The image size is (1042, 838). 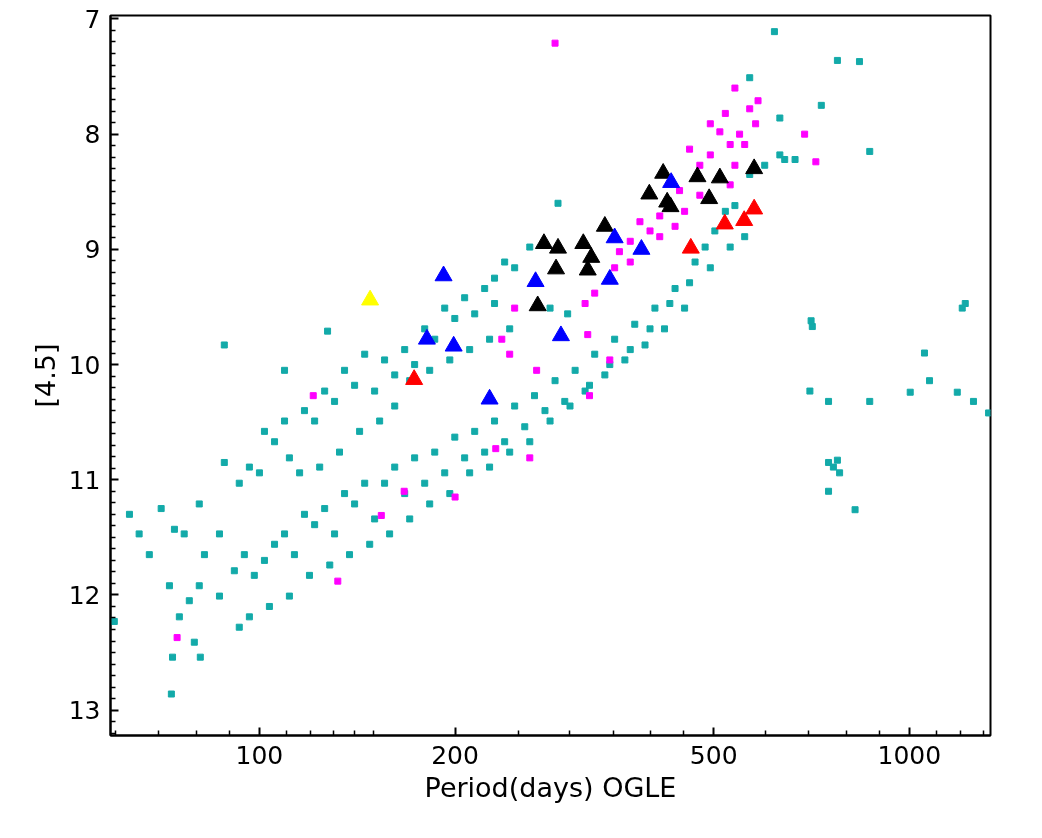 What do you see at coordinates (84, 365) in the screenshot?
I see `y-tick-label: 10` at bounding box center [84, 365].